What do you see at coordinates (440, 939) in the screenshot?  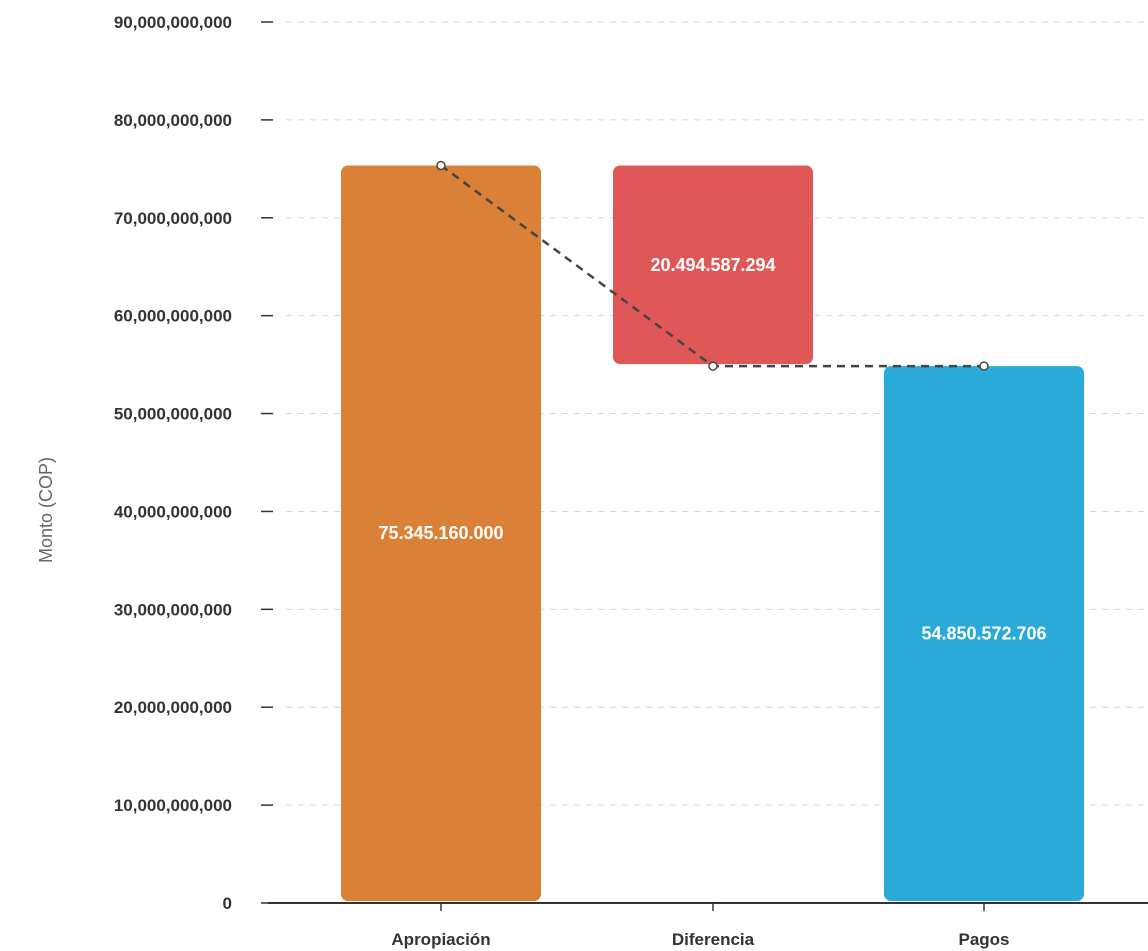 I see `x-tick-label: Apropiación` at bounding box center [440, 939].